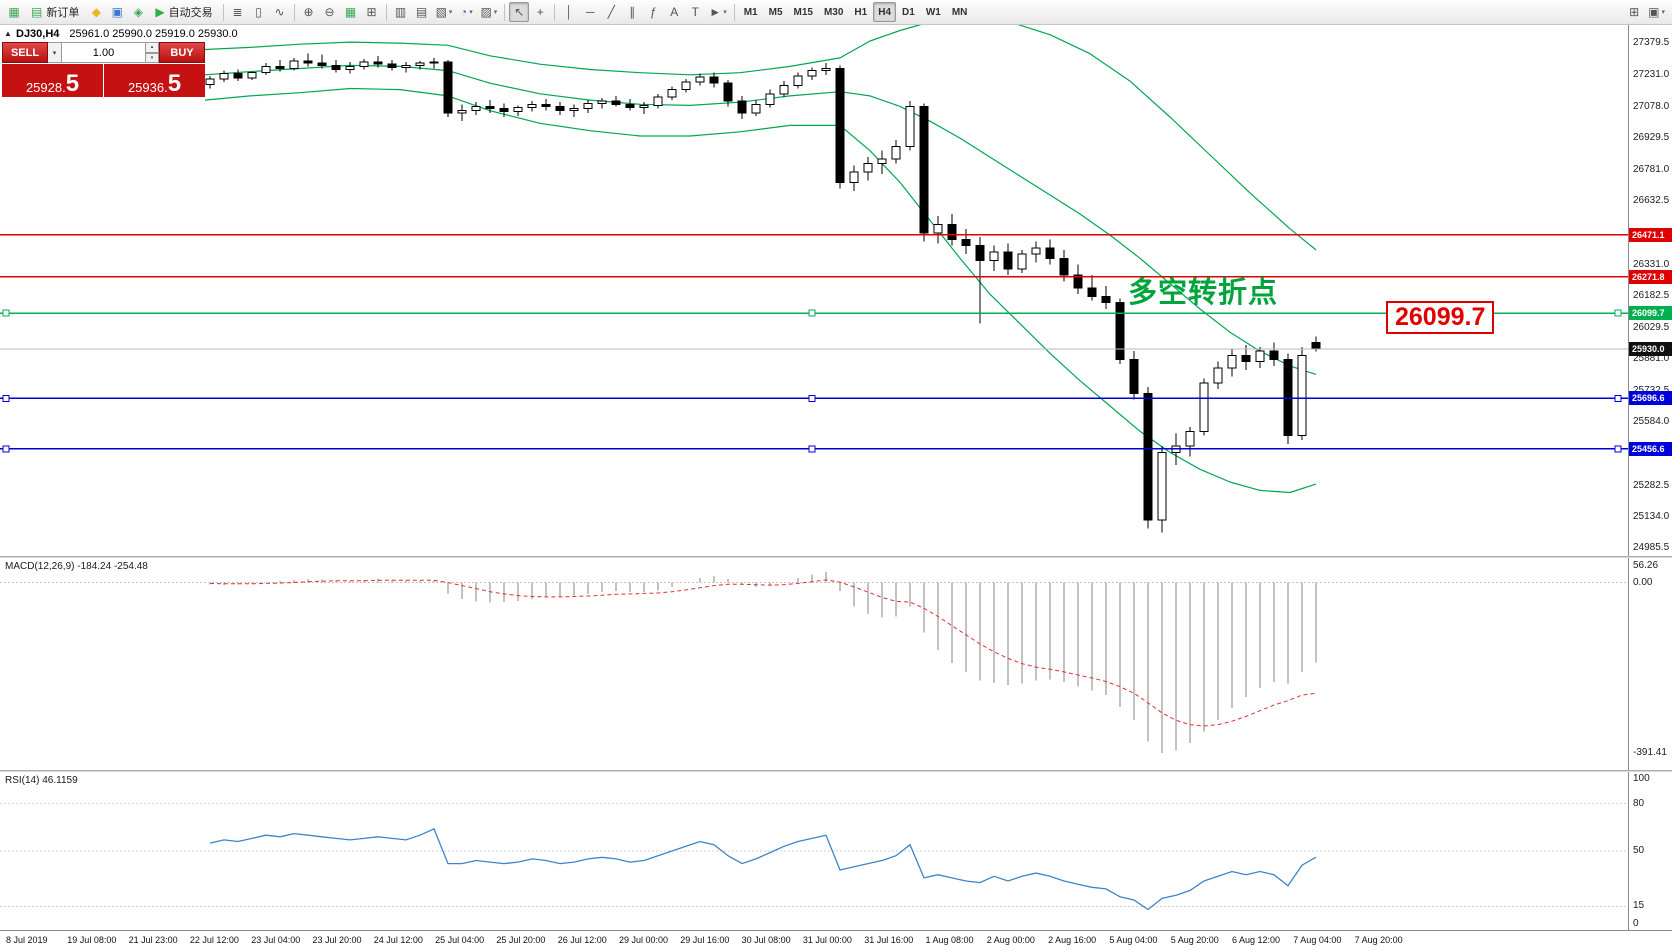 The height and width of the screenshot is (951, 1672). Describe the element at coordinates (763, 653) in the screenshot. I see `macd-signal-line` at that location.